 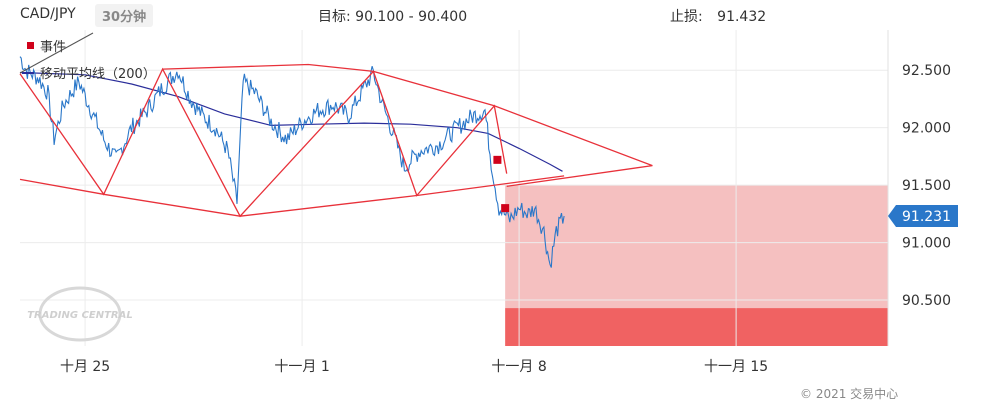 I want to click on y-tick-label: 91.000, so click(x=926, y=244).